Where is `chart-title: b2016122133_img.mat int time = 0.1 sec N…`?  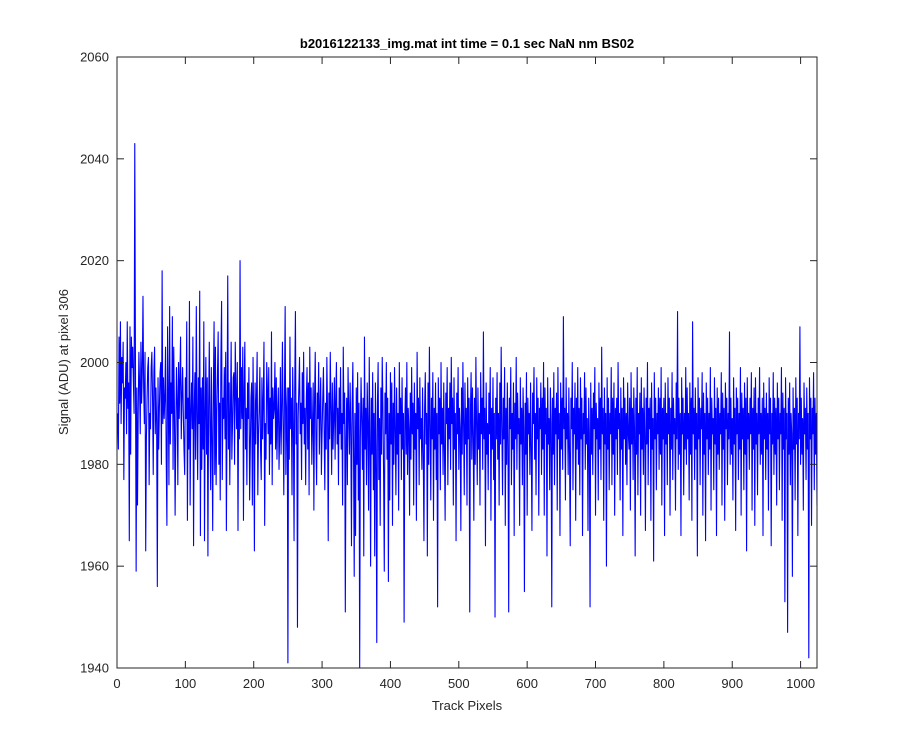 chart-title: b2016122133_img.mat int time = 0.1 sec N… is located at coordinates (467, 43).